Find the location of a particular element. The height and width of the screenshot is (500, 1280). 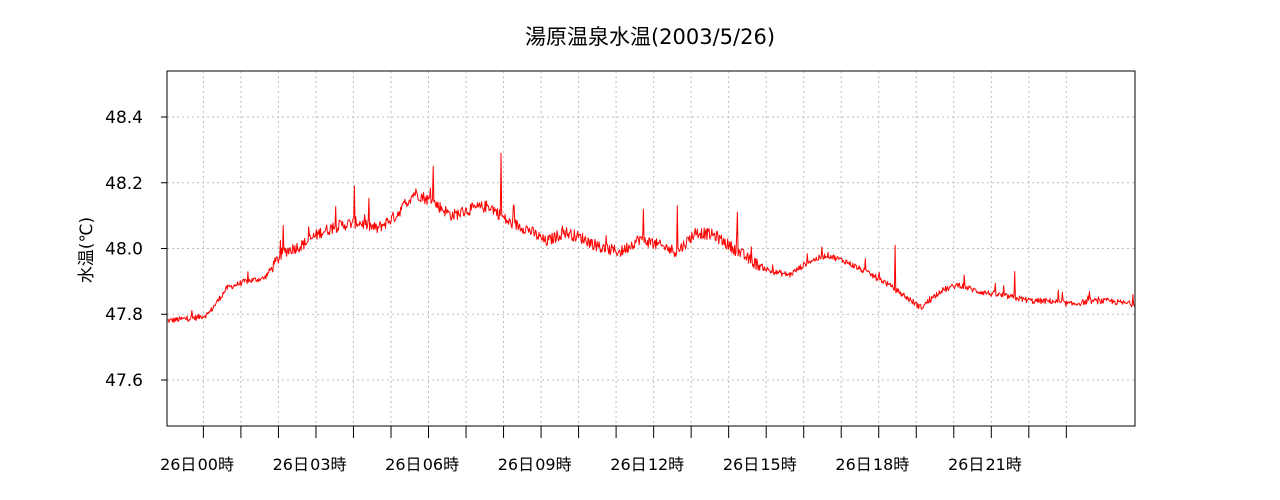

x-tick-label: 06時 is located at coordinates (441, 464).